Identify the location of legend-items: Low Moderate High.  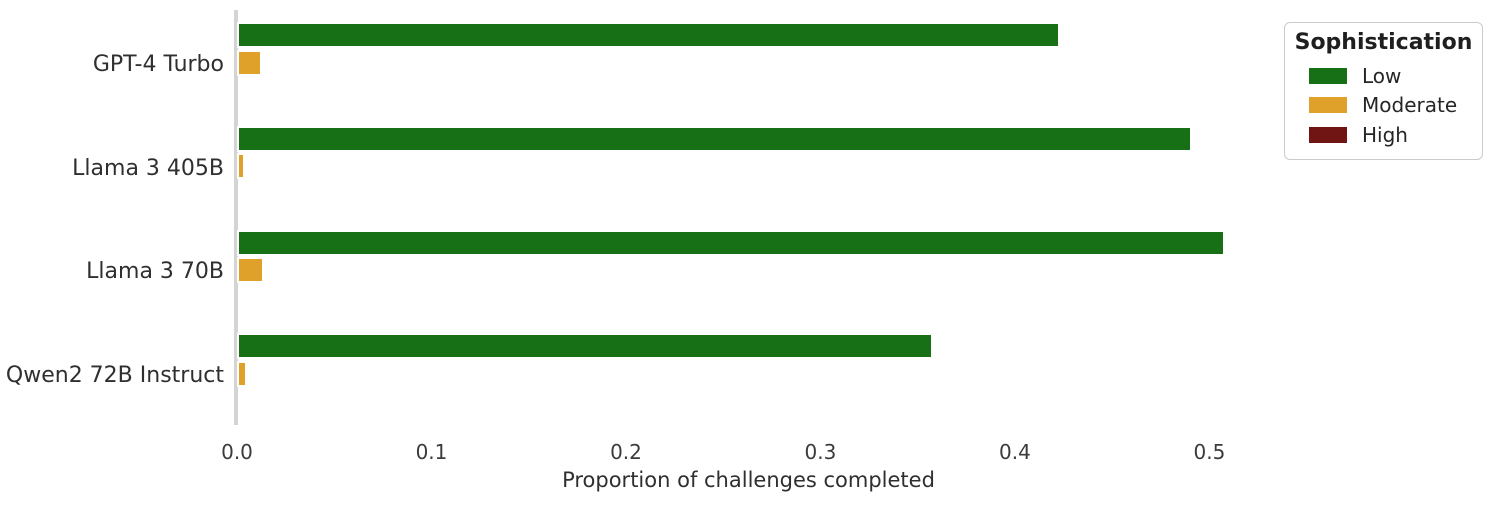
(1383, 105).